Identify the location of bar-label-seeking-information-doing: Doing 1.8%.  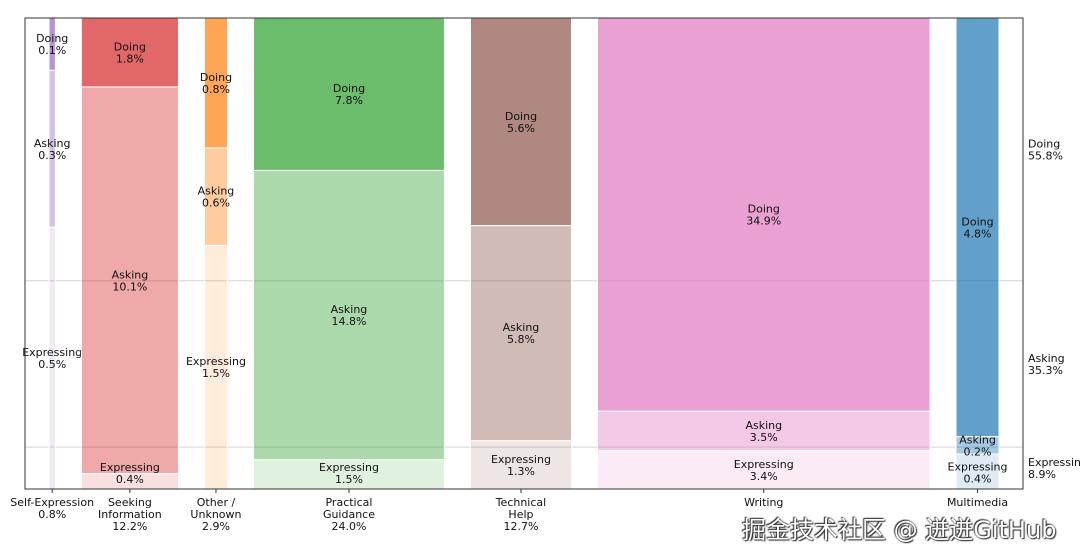
(130, 52).